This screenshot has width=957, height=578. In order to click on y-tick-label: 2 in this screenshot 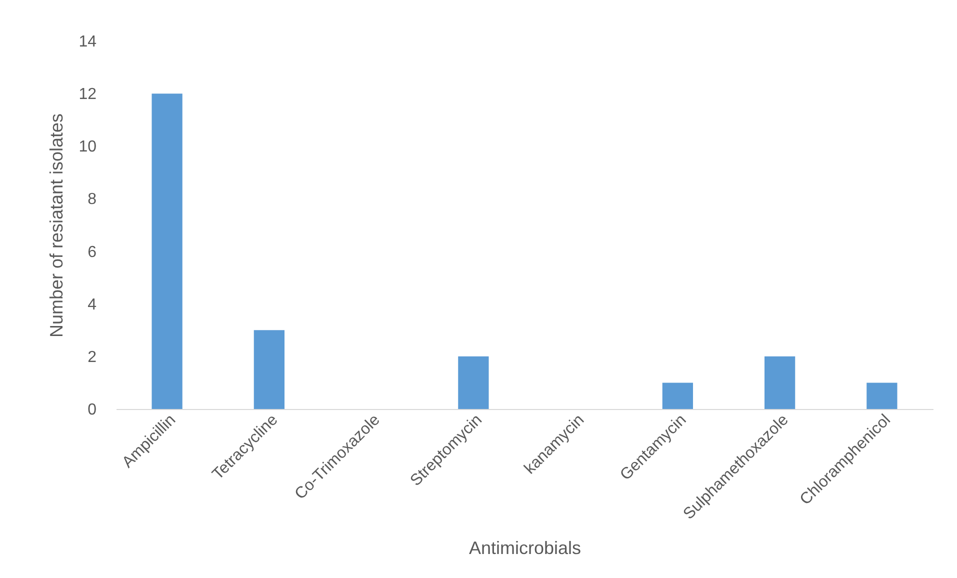, I will do `click(92, 357)`.